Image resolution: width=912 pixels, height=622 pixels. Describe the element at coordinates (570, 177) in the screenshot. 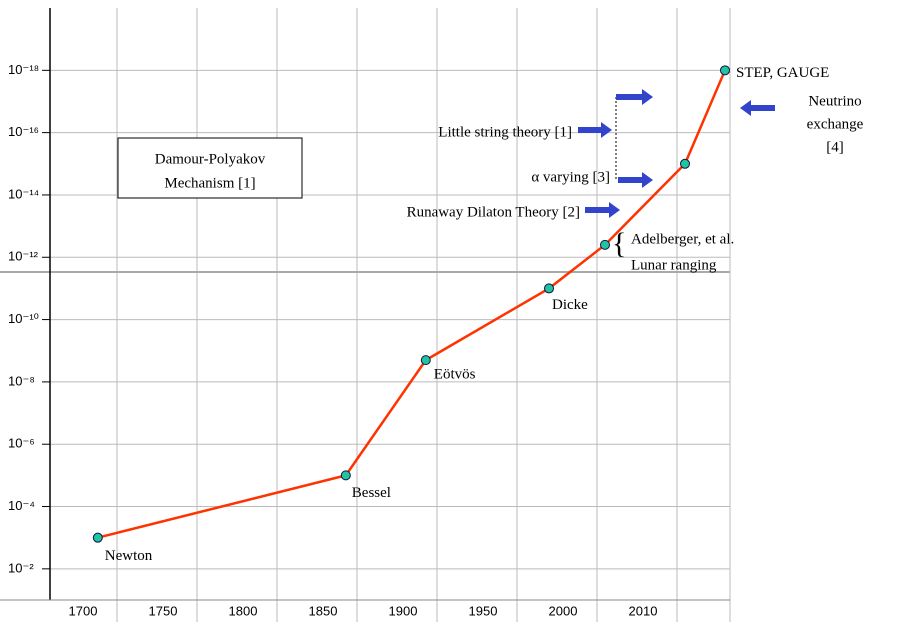

I see `annotation: α varying [3]` at that location.